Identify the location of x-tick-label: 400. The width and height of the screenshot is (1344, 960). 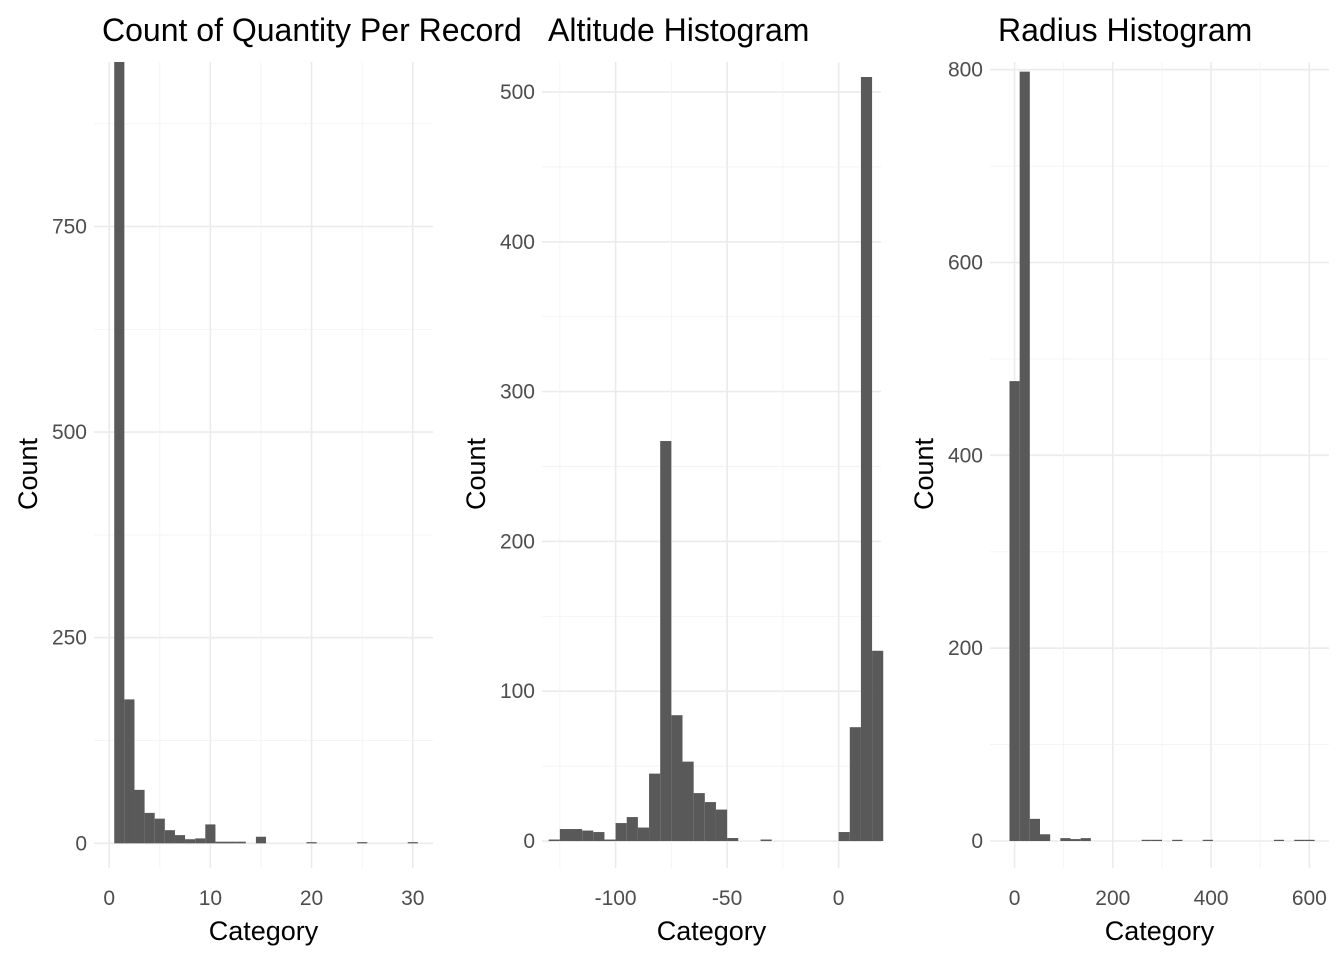
(1211, 898).